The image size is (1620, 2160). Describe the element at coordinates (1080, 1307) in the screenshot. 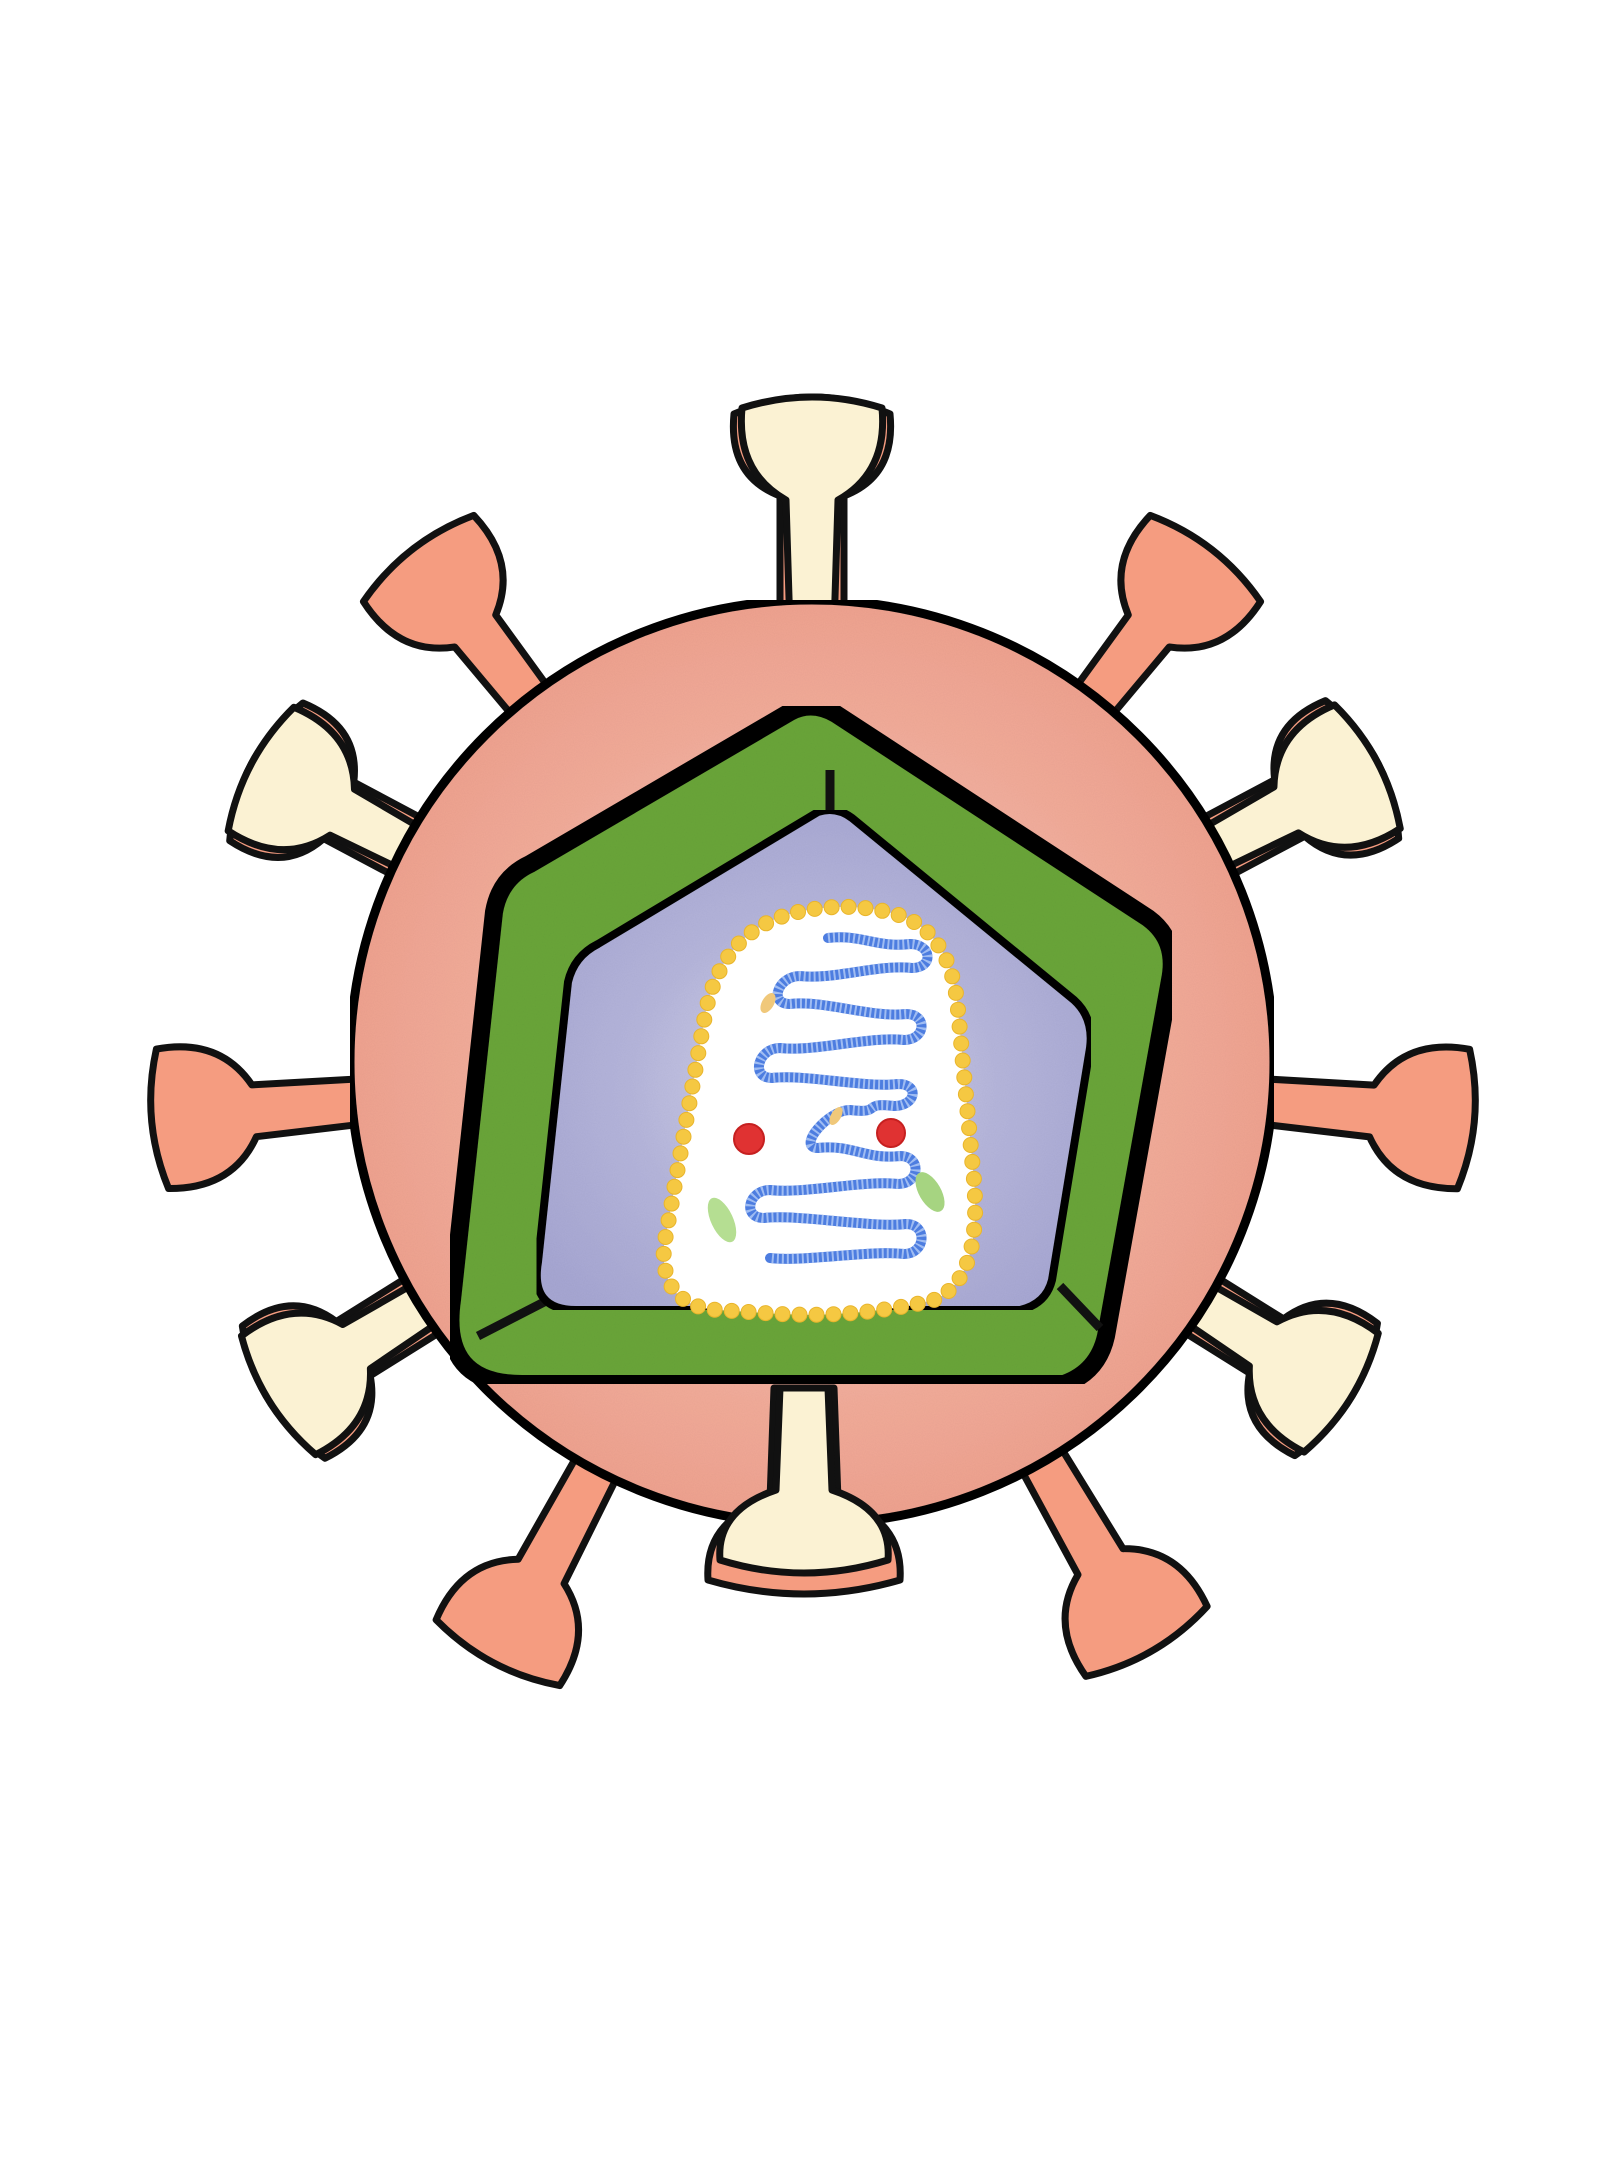

I see `capsid-seam-right` at that location.